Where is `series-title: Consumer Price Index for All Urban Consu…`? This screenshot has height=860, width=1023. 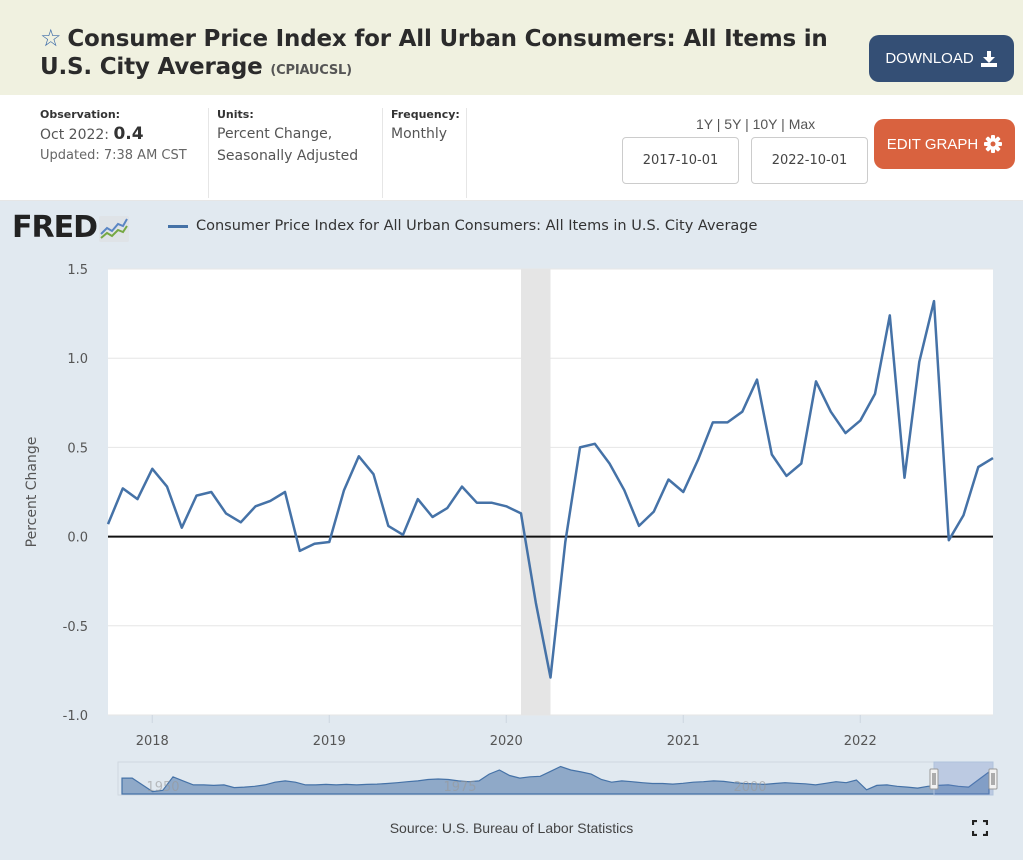 series-title: Consumer Price Index for All Urban Consu… is located at coordinates (434, 53).